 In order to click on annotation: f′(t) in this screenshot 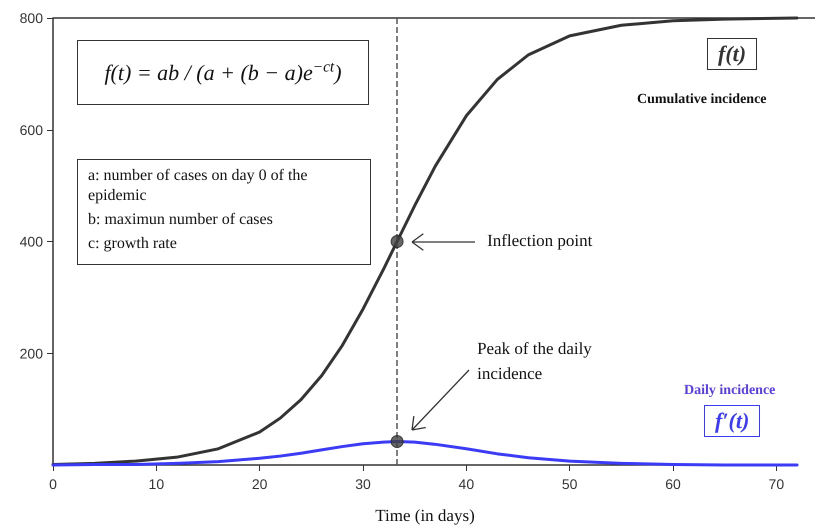, I will do `click(732, 420)`.